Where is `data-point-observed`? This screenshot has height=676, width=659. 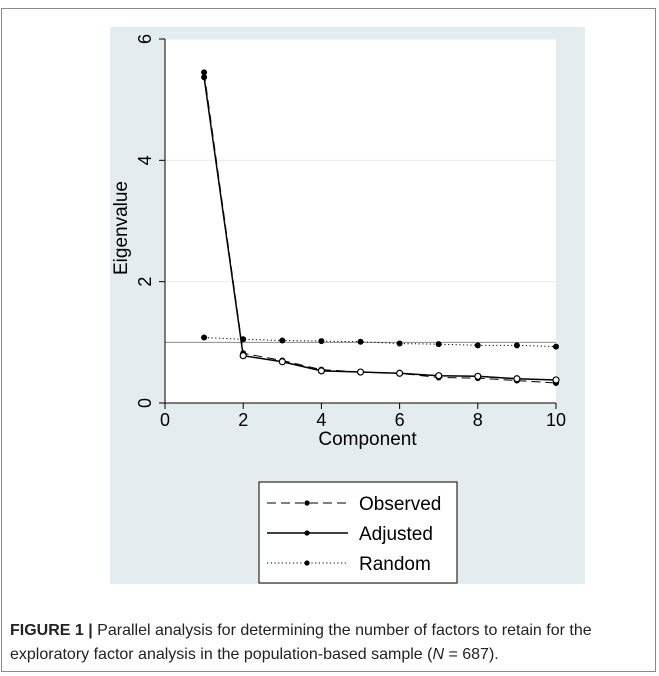 data-point-observed is located at coordinates (204, 72).